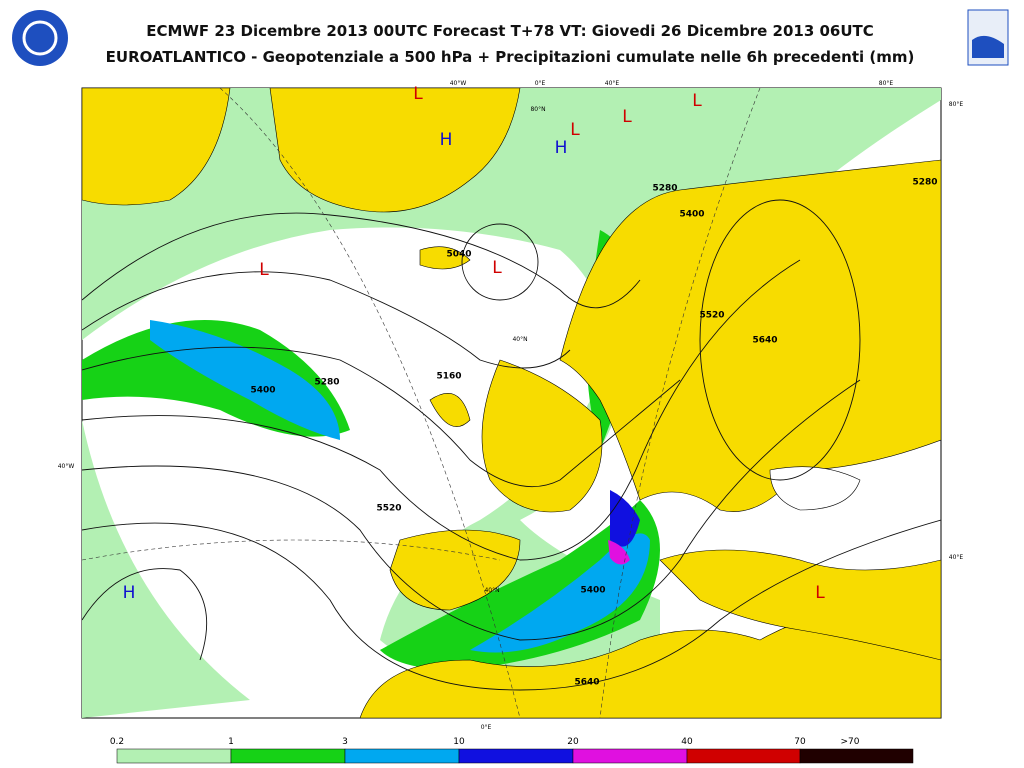  Describe the element at coordinates (542, 436) in the screenshot. I see `land-europe-west` at that location.